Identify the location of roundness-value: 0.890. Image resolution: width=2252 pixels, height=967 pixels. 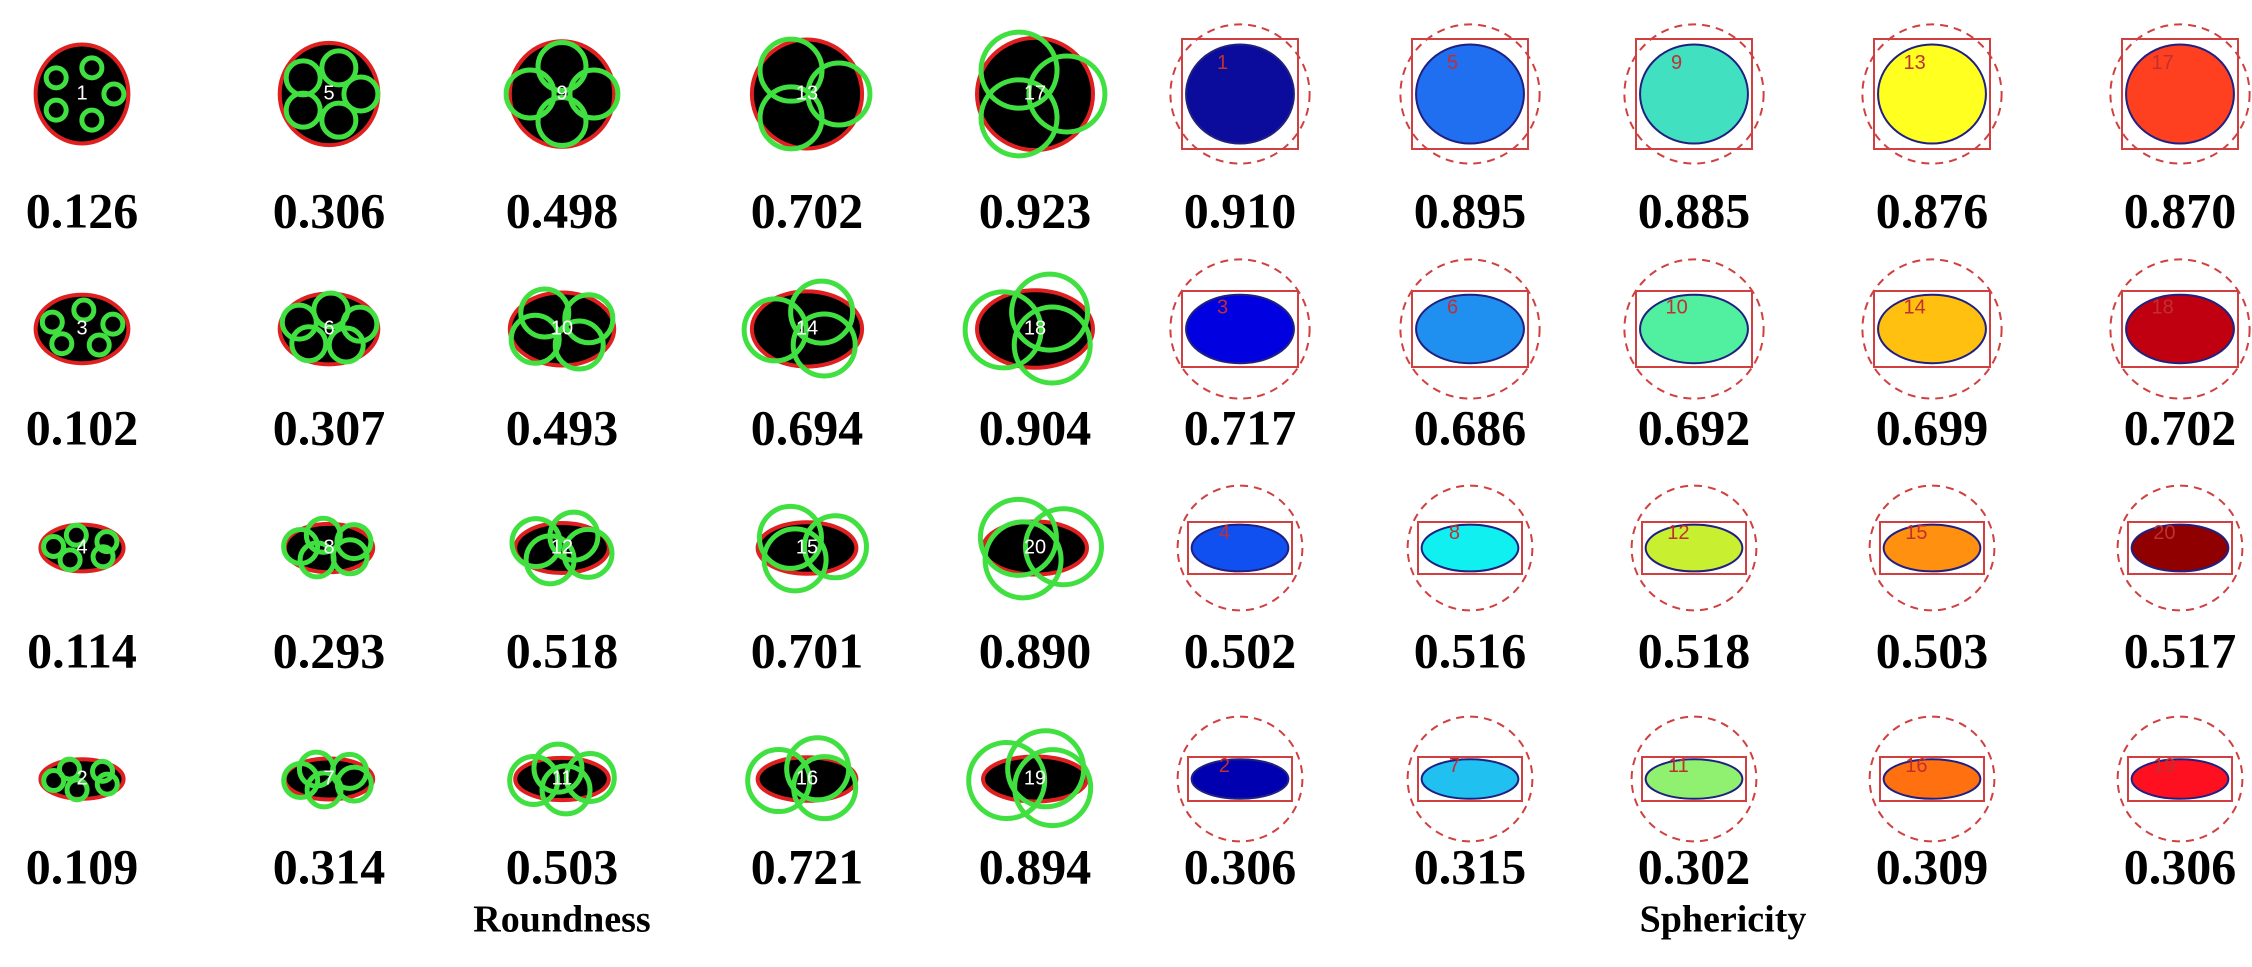
(1035, 650).